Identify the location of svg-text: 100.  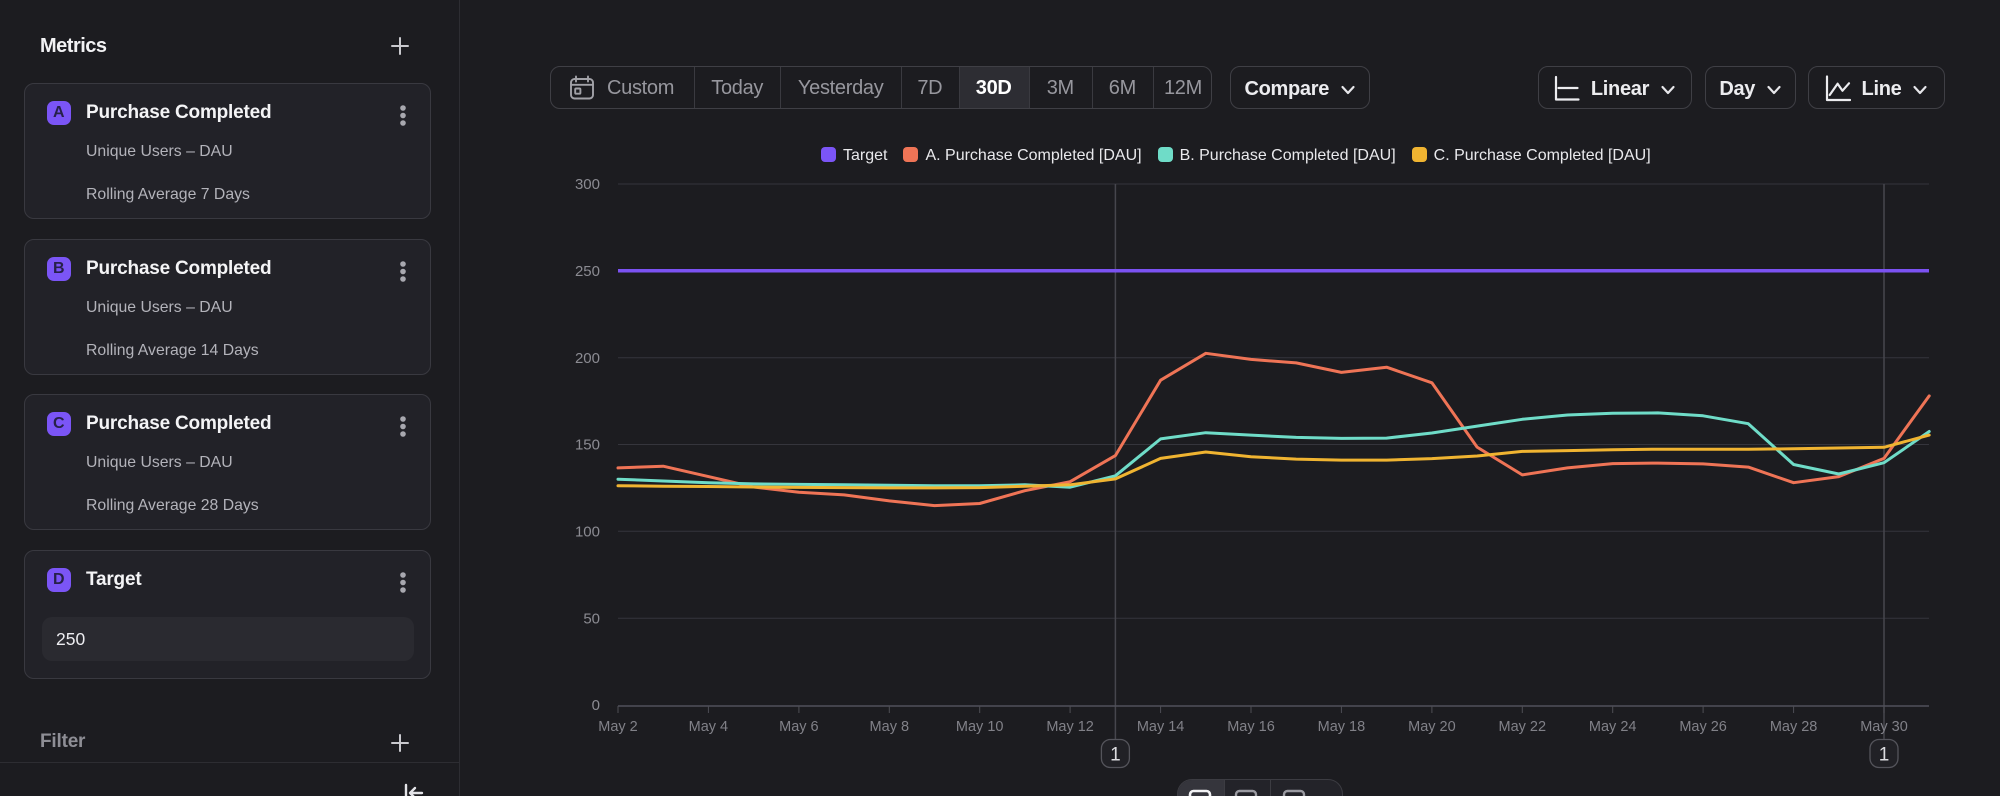
(587, 532).